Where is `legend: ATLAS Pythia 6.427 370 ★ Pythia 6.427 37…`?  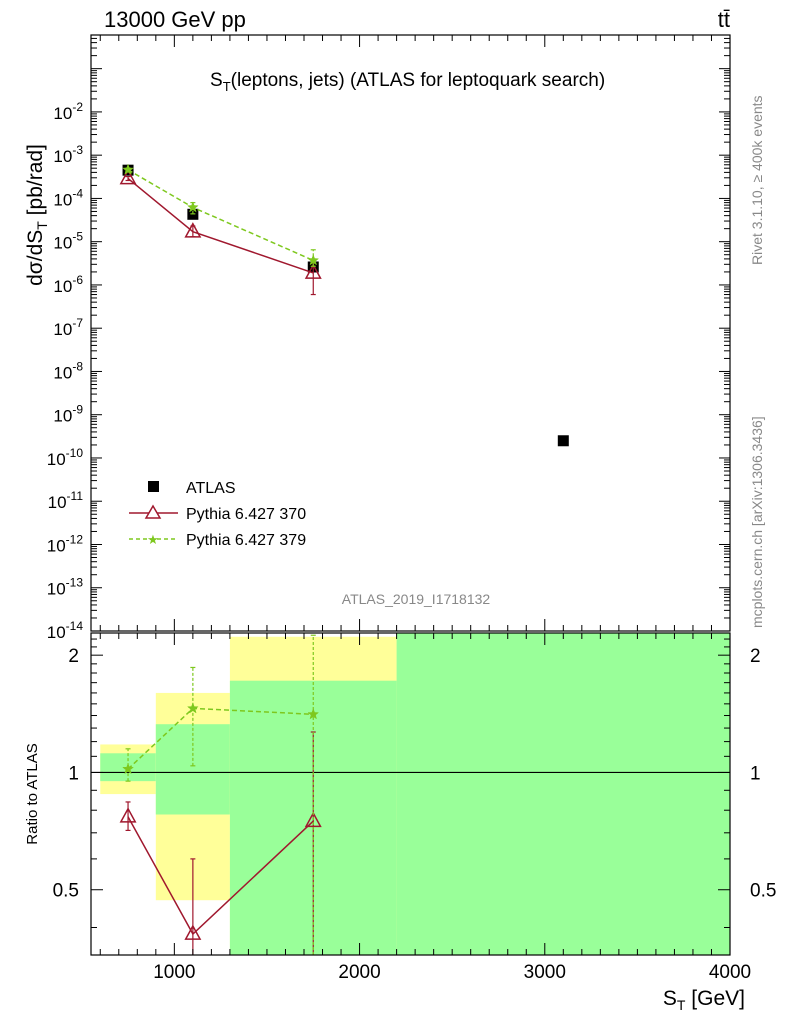 legend: ATLAS Pythia 6.427 370 ★ Pythia 6.427 37… is located at coordinates (217, 514).